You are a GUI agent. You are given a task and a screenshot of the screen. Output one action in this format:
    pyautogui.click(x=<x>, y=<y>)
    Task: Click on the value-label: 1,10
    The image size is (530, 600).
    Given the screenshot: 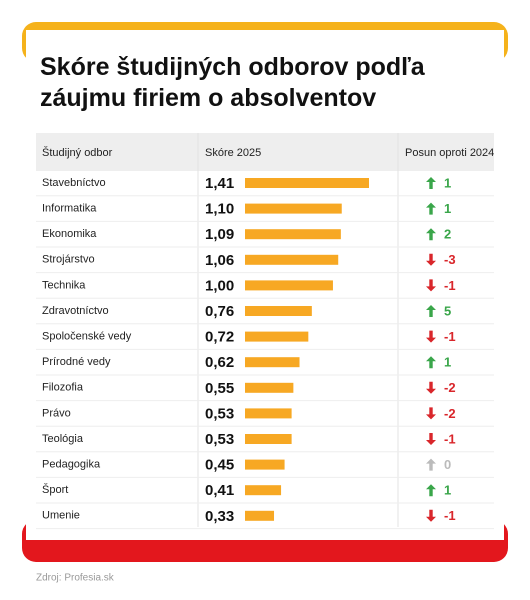 What is the action you would take?
    pyautogui.click(x=219, y=209)
    